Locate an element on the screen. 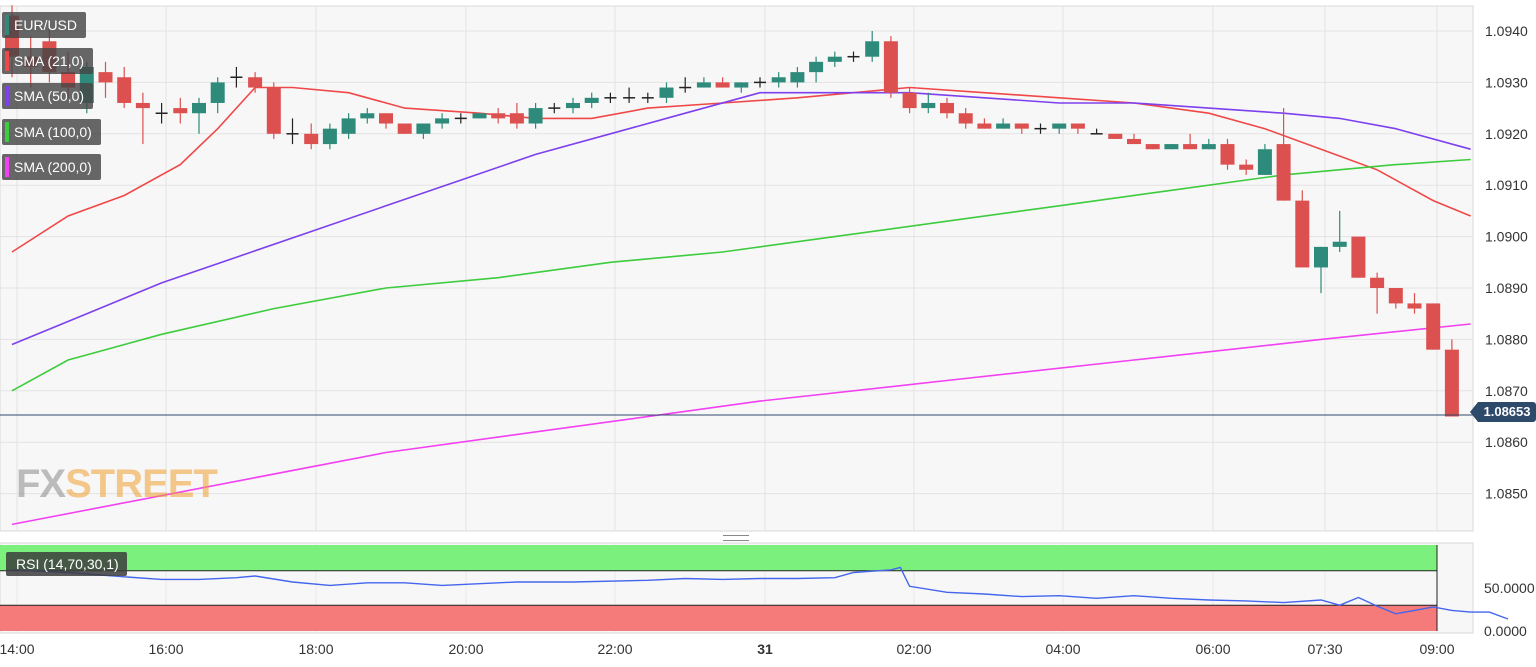 The image size is (1536, 667). legend-symbol: EUR/USD is located at coordinates (44, 25).